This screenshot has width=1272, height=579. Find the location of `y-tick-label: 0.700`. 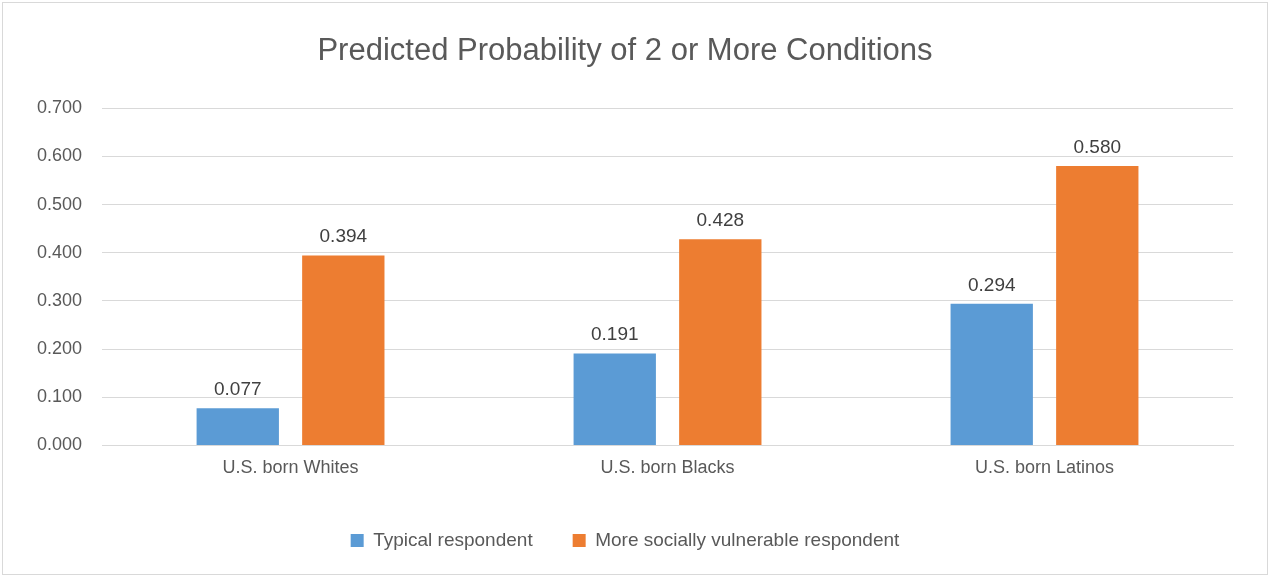

y-tick-label: 0.700 is located at coordinates (60, 107).